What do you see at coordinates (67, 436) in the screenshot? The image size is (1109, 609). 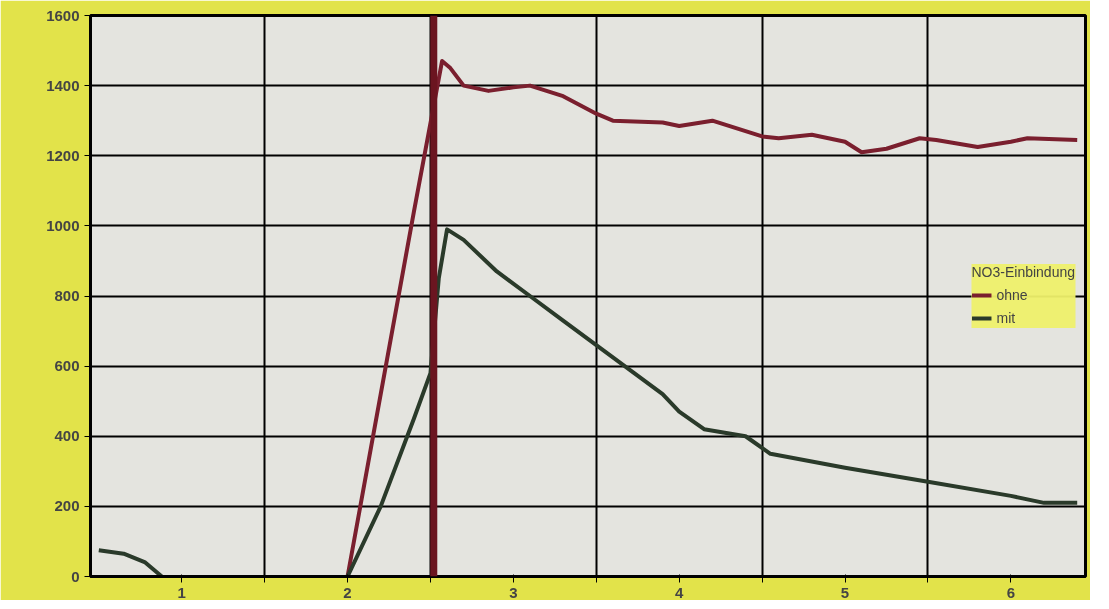 I see `y-tick-label: 400` at bounding box center [67, 436].